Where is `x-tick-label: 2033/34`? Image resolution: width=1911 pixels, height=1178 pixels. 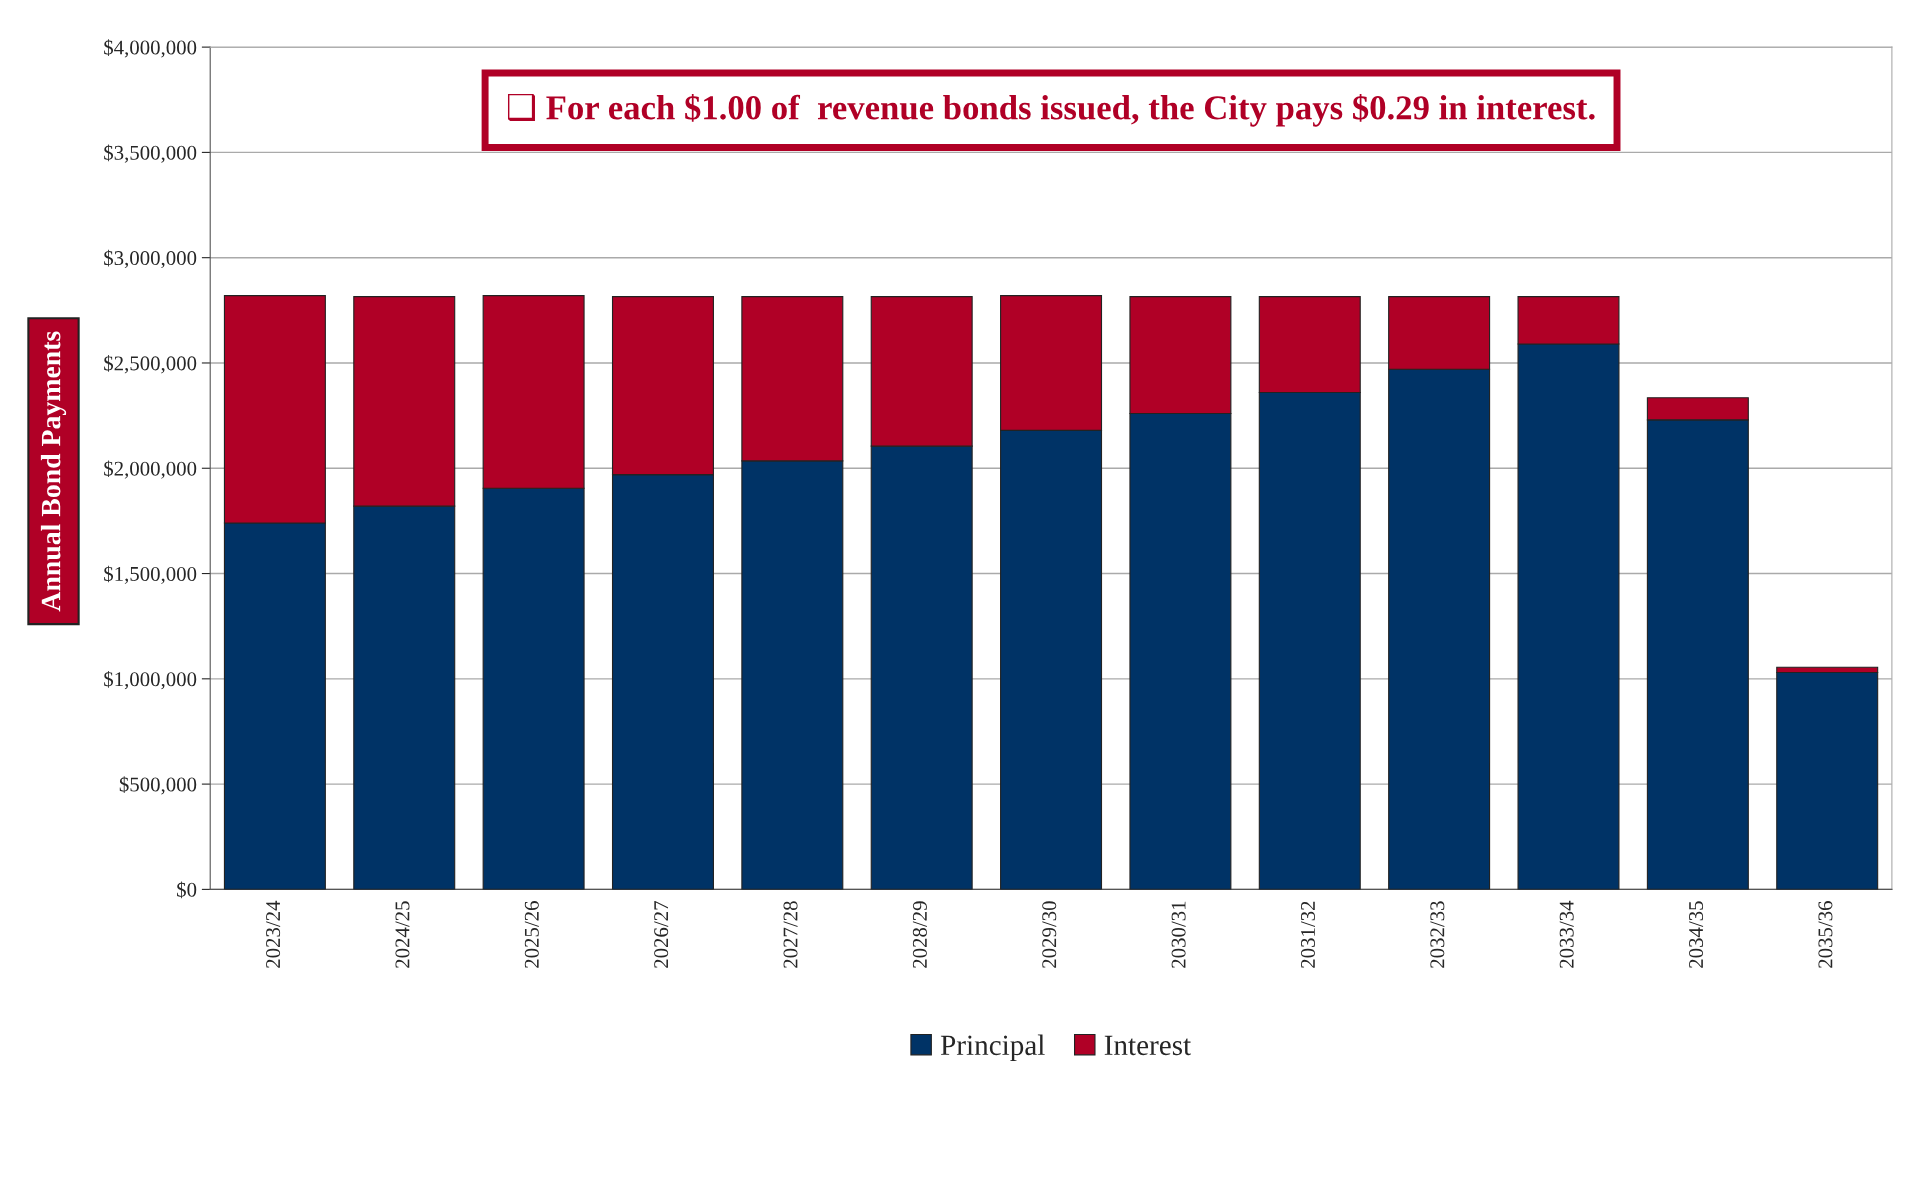
x-tick-label: 2033/34 is located at coordinates (1566, 934).